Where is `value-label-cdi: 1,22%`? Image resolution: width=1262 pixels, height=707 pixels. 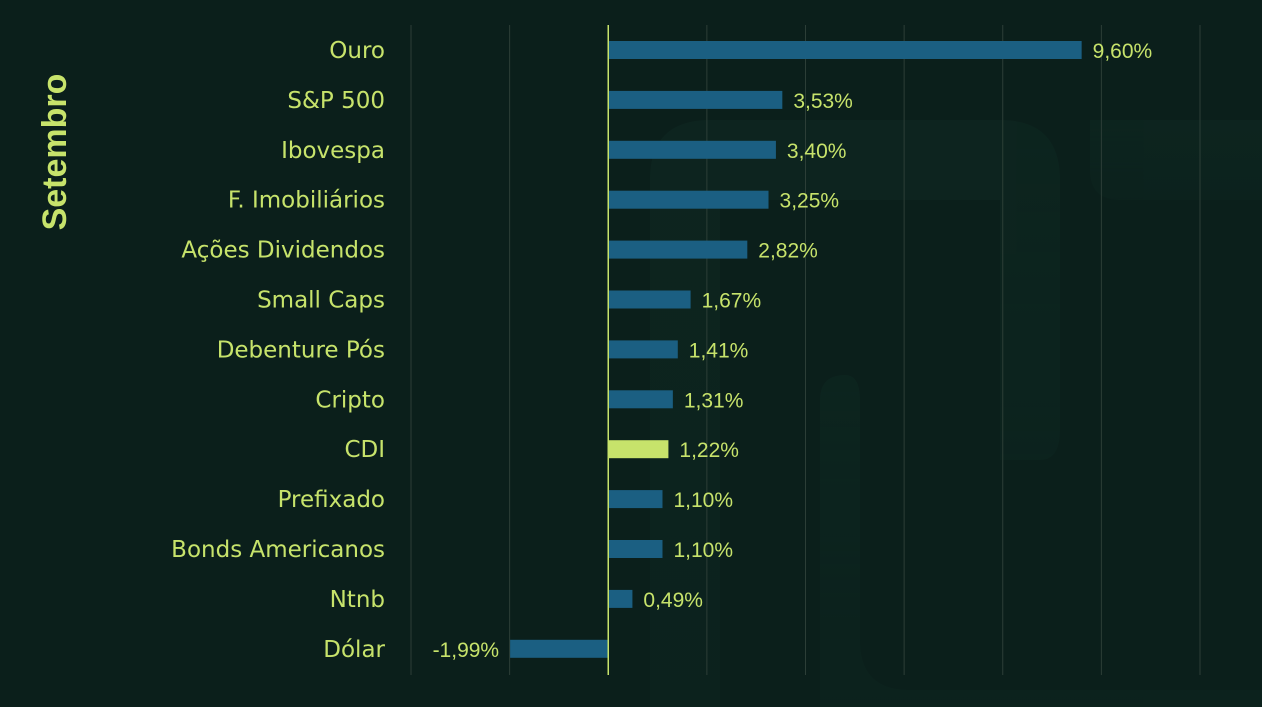
value-label-cdi: 1,22% is located at coordinates (709, 450).